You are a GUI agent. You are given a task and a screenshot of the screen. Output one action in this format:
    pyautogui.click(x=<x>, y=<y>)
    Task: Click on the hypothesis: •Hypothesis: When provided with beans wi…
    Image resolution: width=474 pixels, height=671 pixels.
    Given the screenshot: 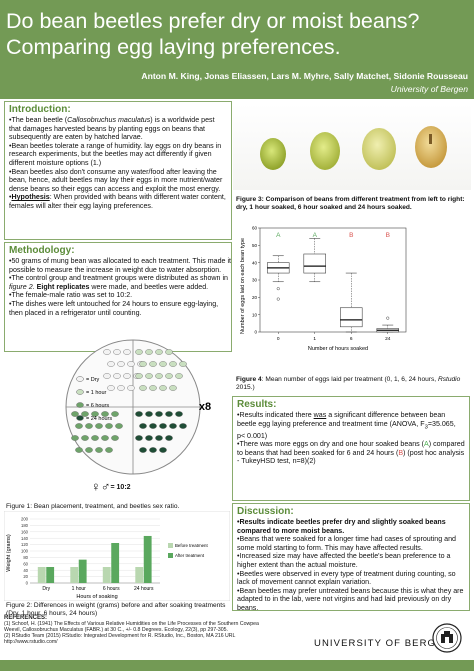 What is the action you would take?
    pyautogui.click(x=117, y=201)
    